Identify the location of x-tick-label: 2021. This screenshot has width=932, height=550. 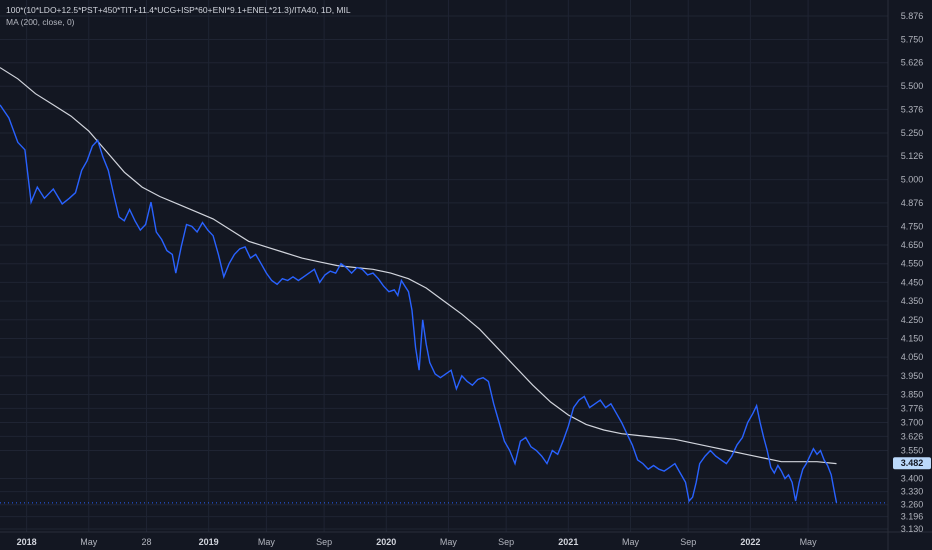
(568, 542).